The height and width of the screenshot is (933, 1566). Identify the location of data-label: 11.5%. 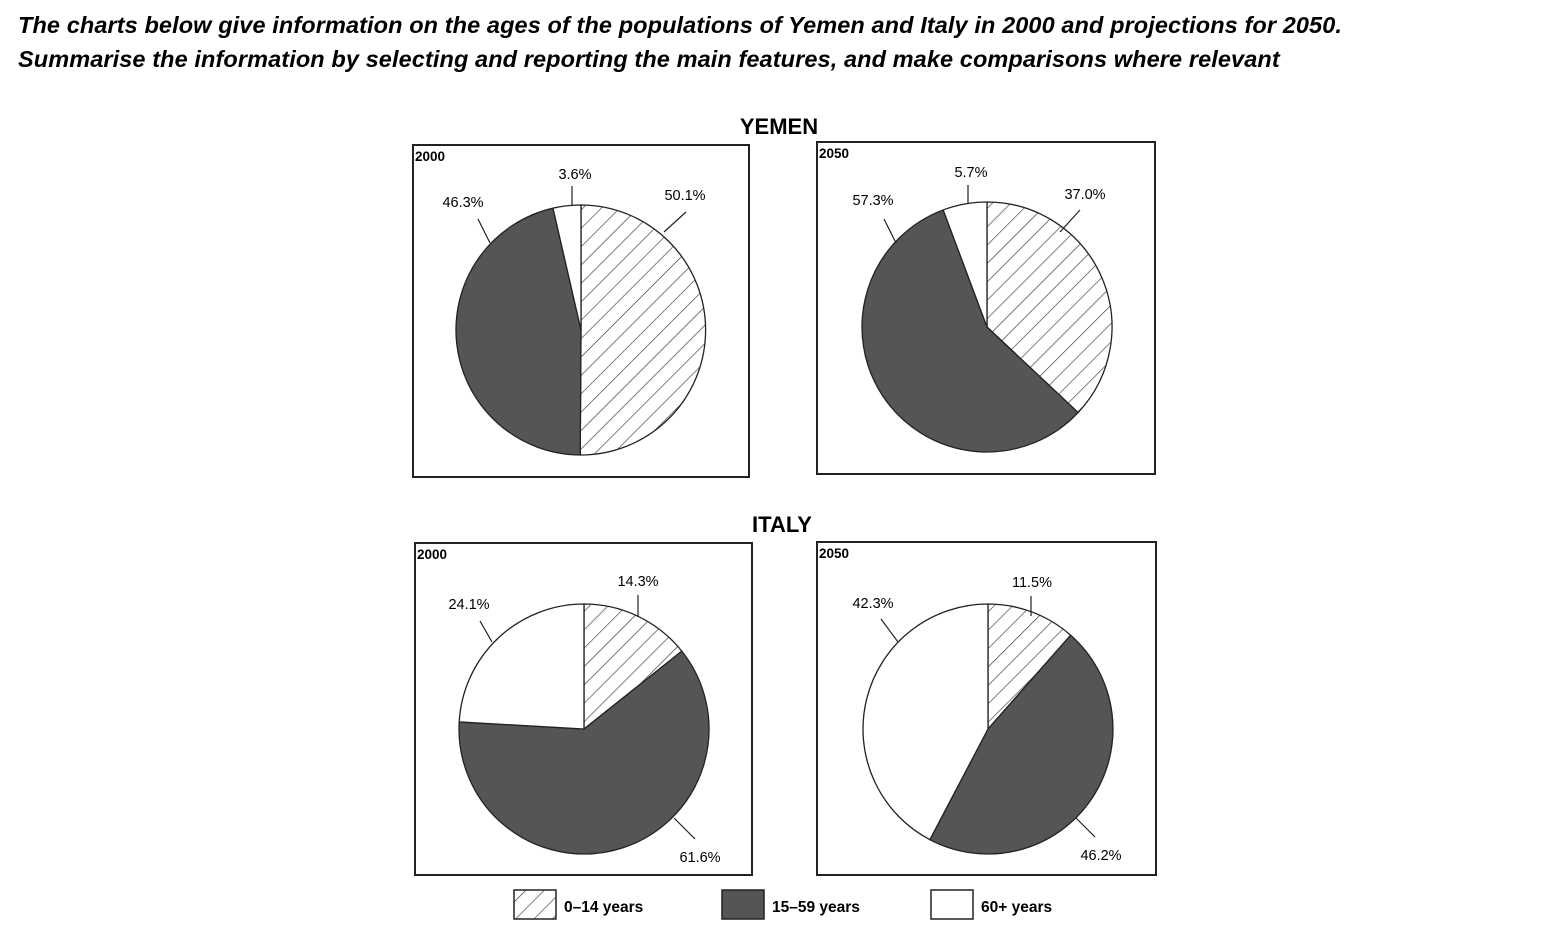
(1032, 583).